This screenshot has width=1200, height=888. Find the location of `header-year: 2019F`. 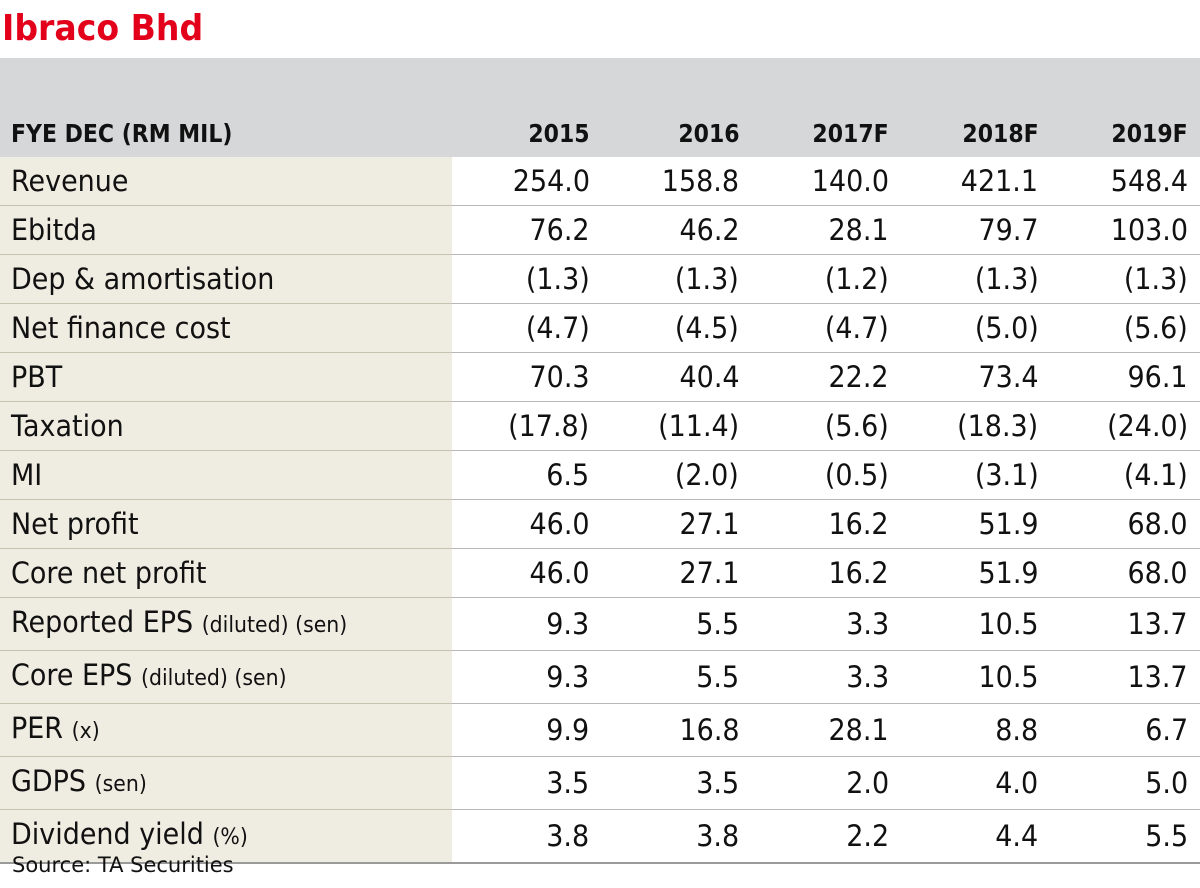

header-year: 2019F is located at coordinates (1149, 133).